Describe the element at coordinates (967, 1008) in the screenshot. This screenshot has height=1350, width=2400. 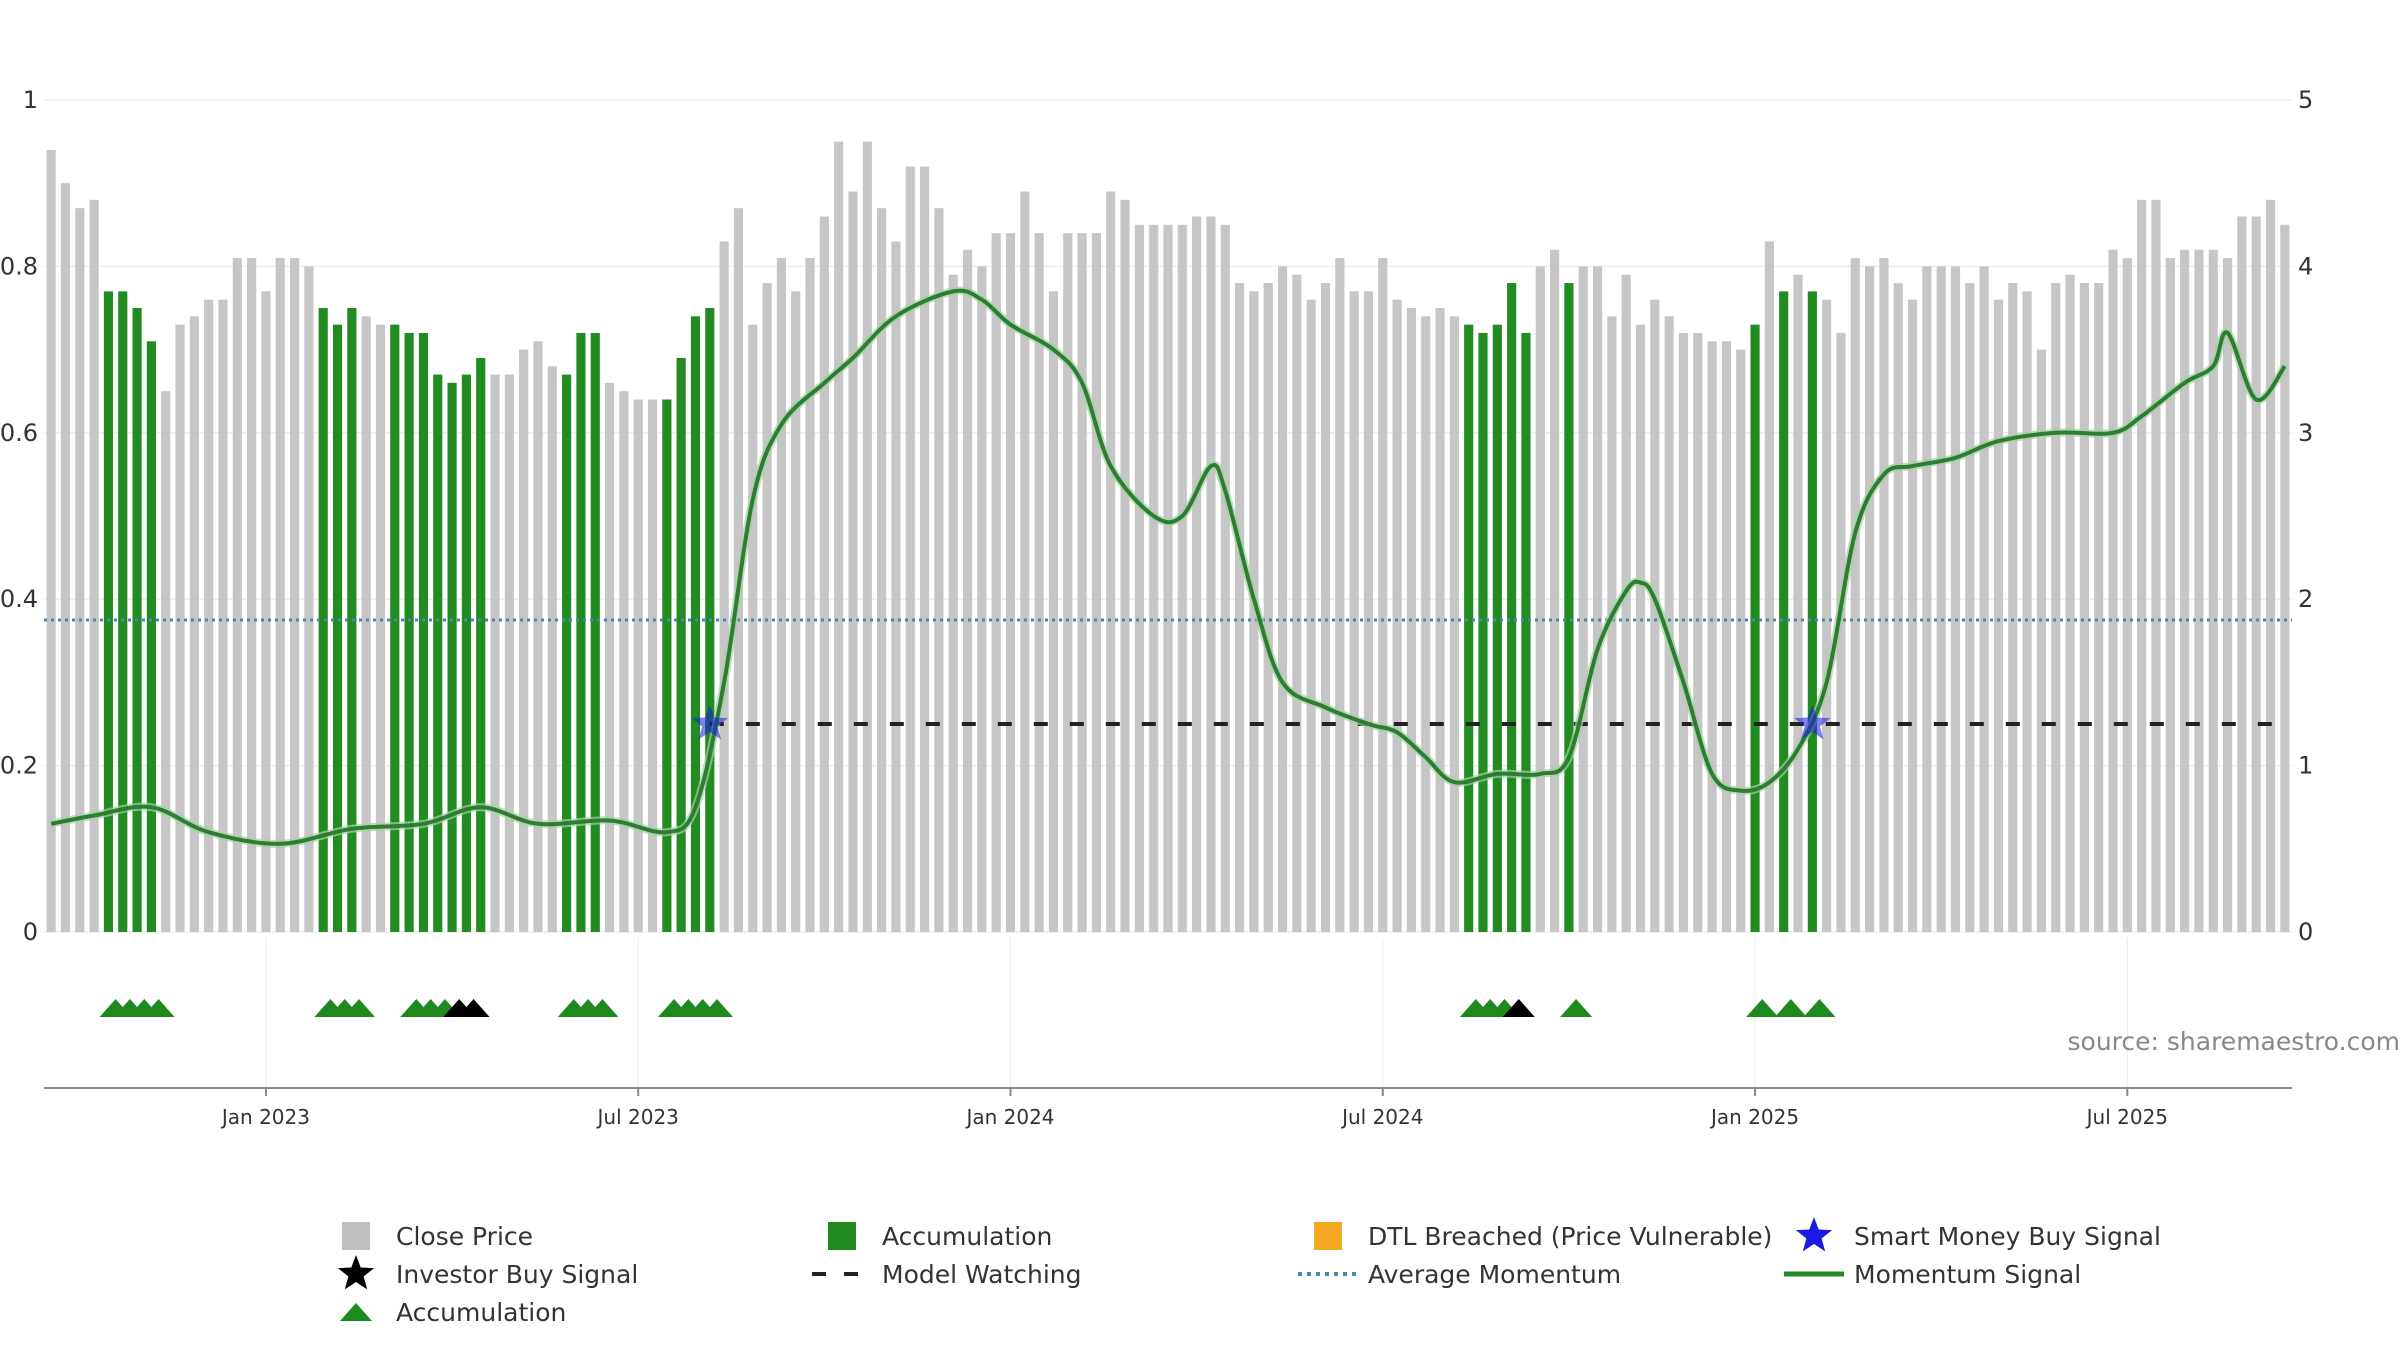
I see `signal-strip` at that location.